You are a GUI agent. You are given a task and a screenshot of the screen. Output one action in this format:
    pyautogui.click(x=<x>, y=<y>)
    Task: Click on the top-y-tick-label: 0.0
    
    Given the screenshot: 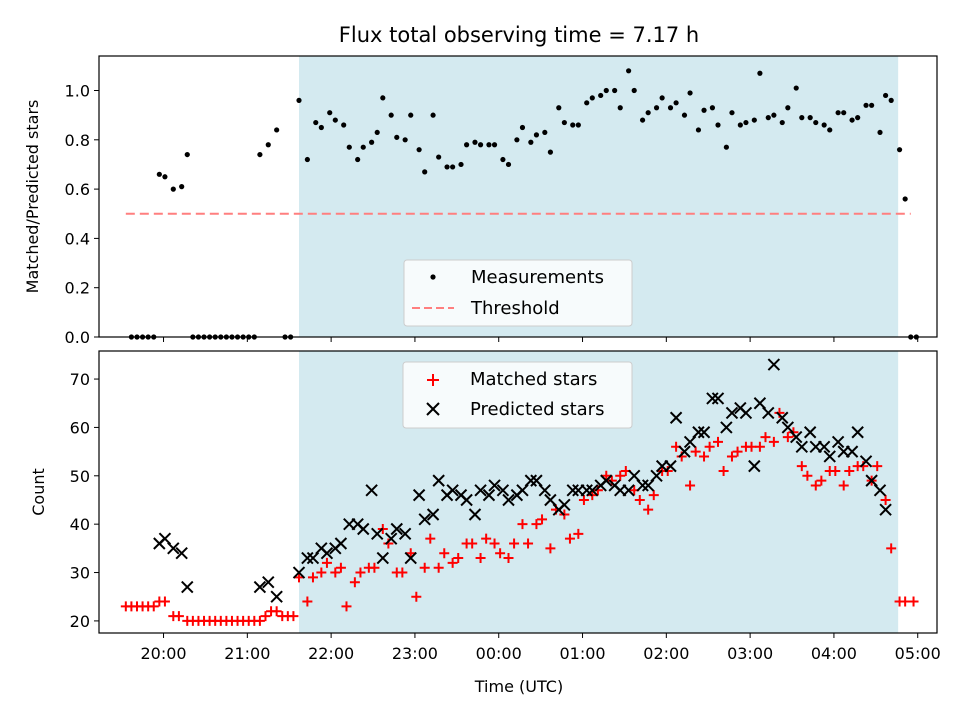 What is the action you would take?
    pyautogui.click(x=77, y=337)
    